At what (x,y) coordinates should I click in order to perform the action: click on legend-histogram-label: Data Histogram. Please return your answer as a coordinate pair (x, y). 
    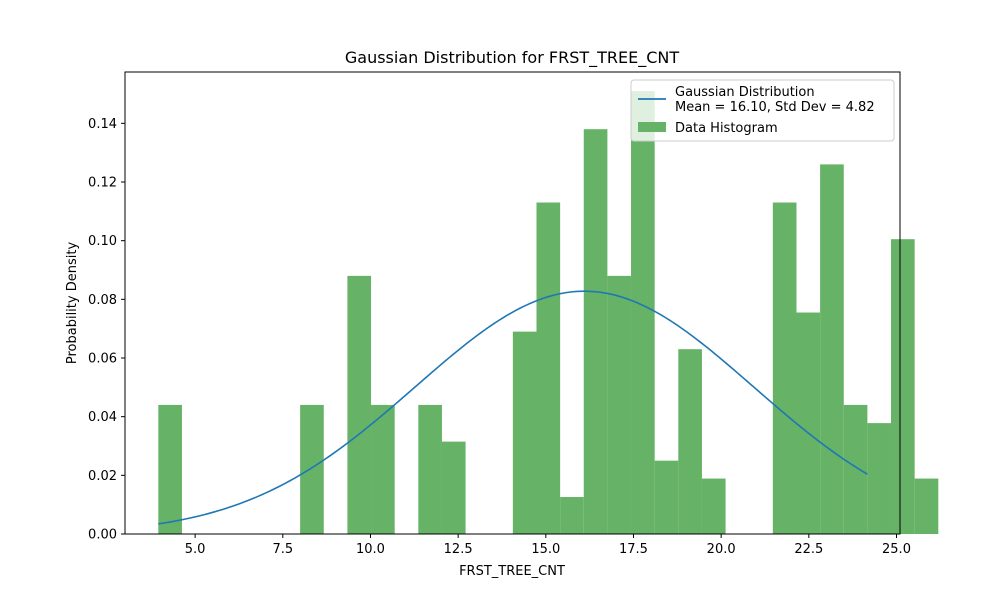
    Looking at the image, I should click on (726, 128).